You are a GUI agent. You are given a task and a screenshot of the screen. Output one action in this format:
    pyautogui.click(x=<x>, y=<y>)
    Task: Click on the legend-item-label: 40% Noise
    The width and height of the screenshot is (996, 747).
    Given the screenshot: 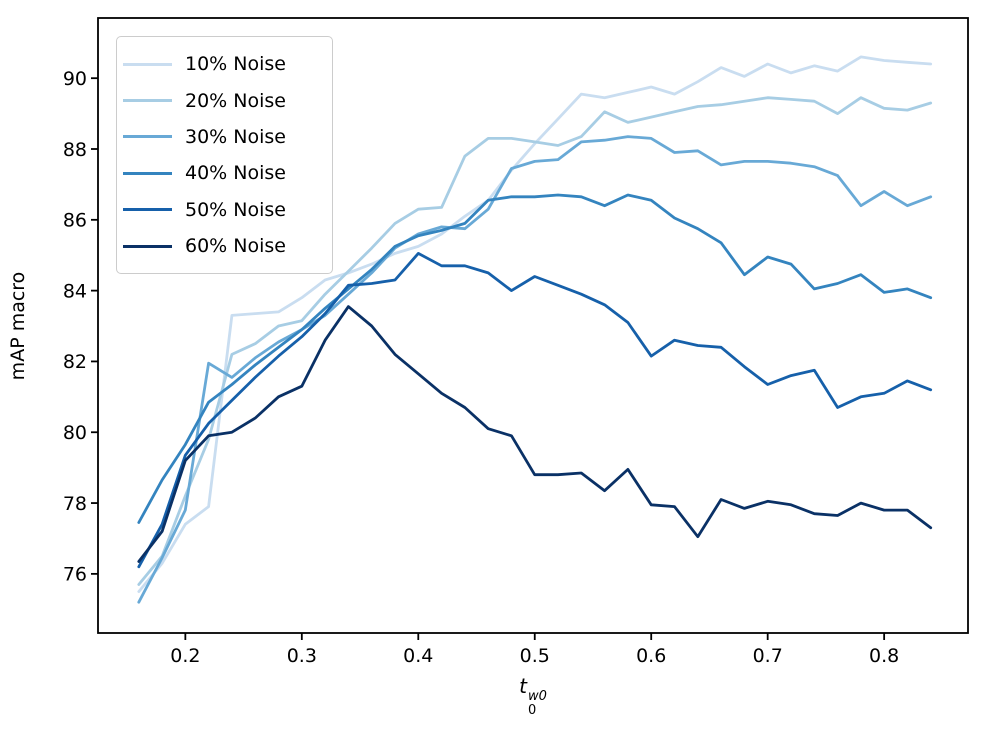 What is the action you would take?
    pyautogui.click(x=235, y=173)
    